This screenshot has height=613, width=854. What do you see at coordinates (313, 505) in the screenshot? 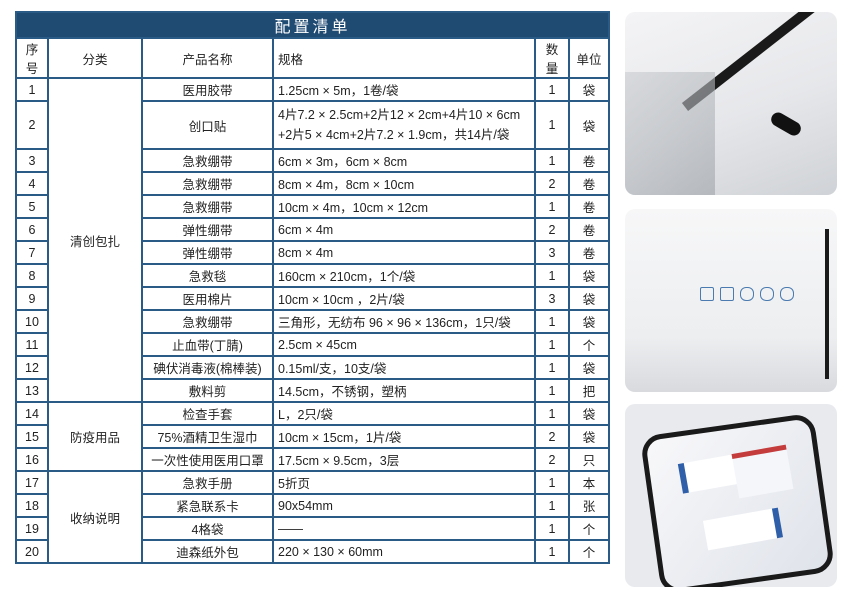
I see `table-row: 18 紧急联系卡 90x54mm 1 张` at bounding box center [313, 505].